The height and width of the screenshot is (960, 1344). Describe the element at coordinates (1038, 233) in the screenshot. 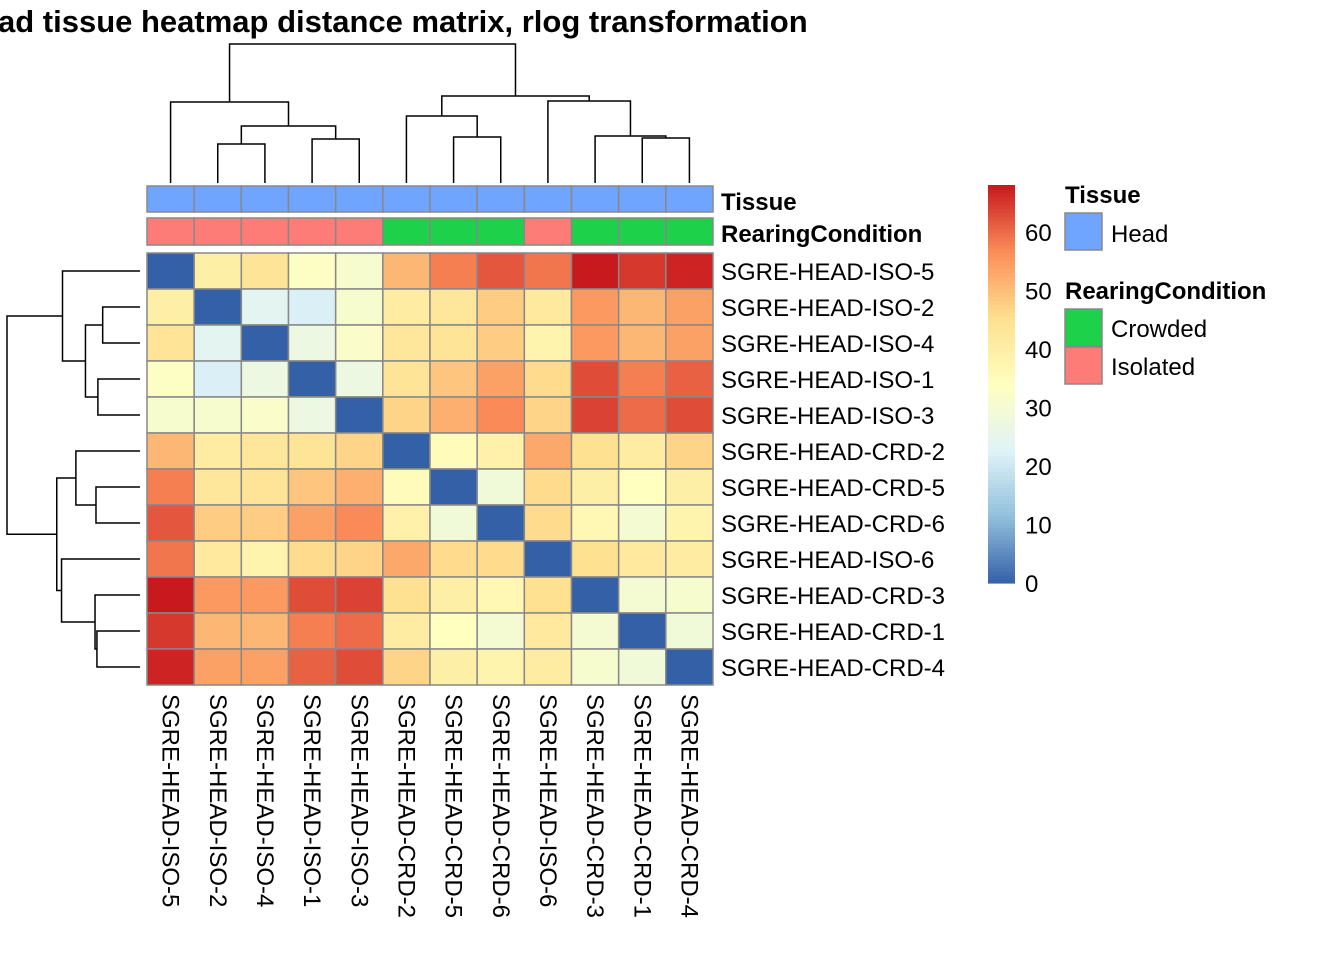

I see `colorbar-tick-label: 60` at that location.